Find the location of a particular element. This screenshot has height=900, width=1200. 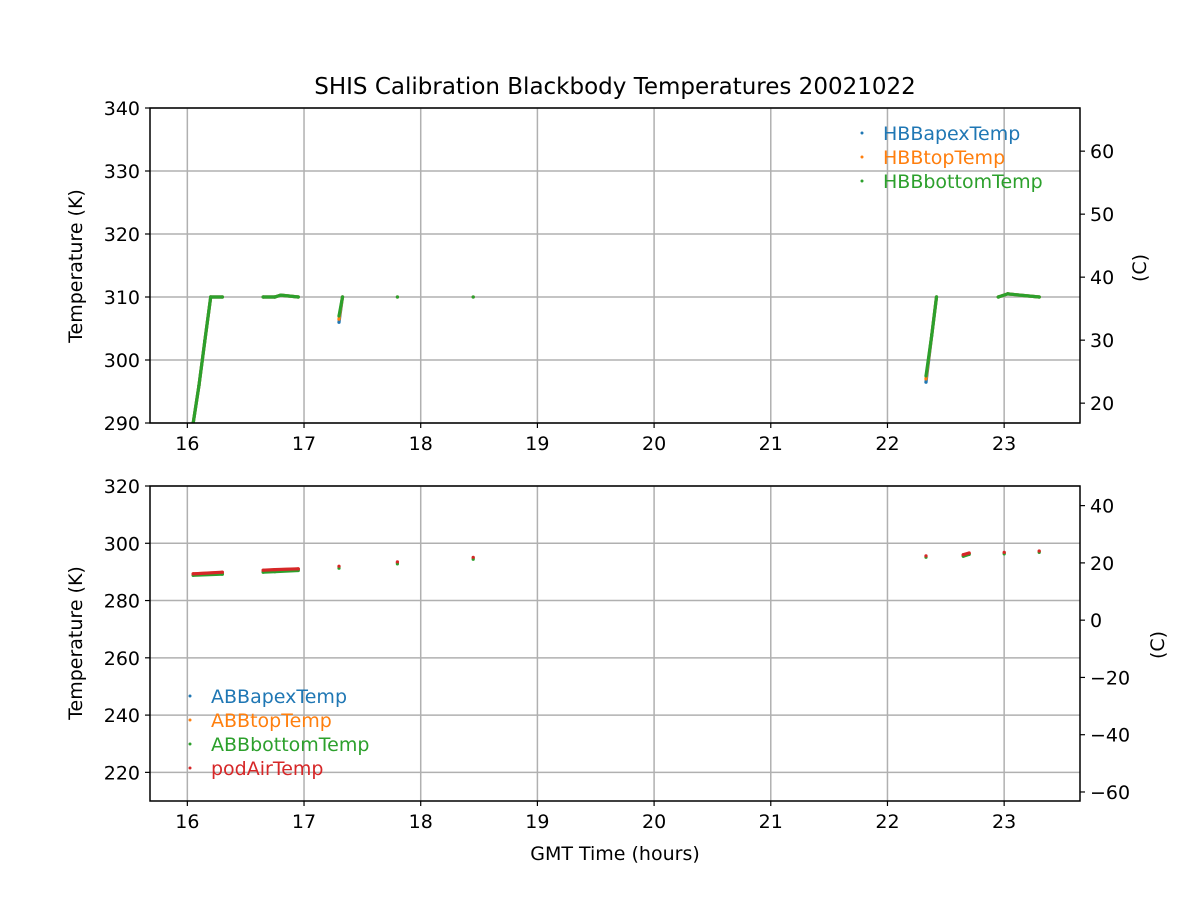

bottom-y-tick-label: 300 is located at coordinates (122, 544).